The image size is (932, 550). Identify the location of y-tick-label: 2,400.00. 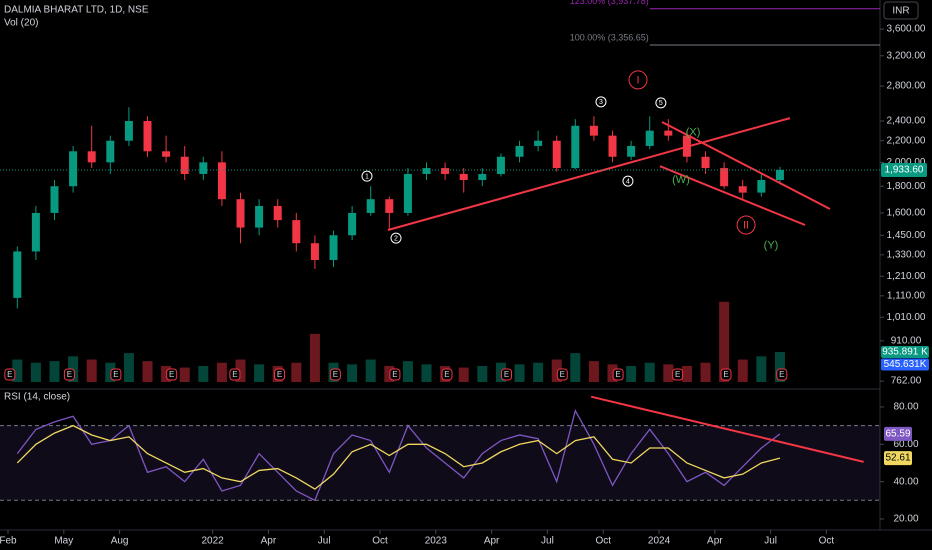
(906, 121).